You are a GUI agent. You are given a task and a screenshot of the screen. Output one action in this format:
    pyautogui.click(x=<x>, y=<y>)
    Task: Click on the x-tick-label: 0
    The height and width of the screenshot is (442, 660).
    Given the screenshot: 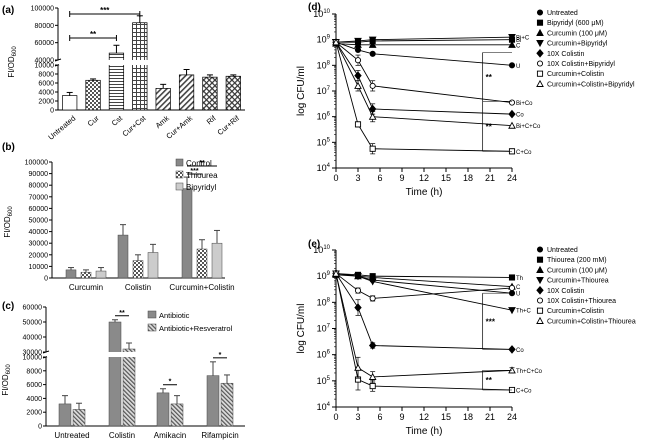 What is the action you would take?
    pyautogui.click(x=335, y=417)
    